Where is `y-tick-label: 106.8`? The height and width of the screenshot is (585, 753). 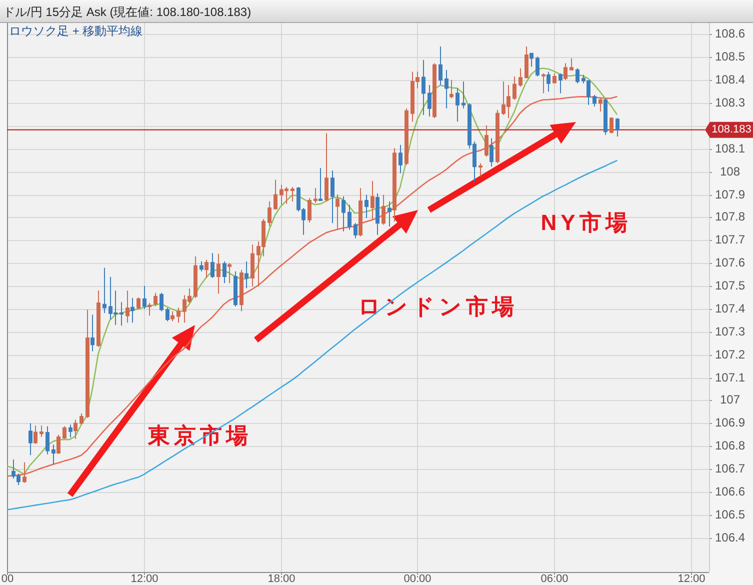 y-tick-label: 106.8 is located at coordinates (730, 445).